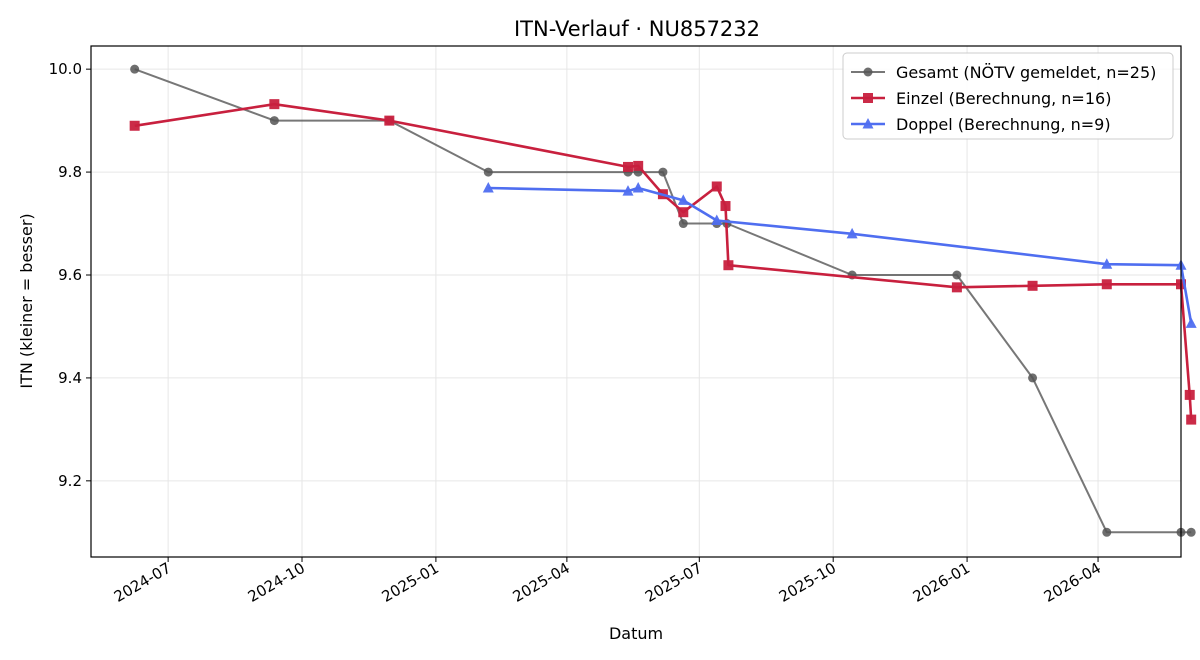 The width and height of the screenshot is (1200, 660). I want to click on y-axis-label: ITN (kleiner = besser), so click(26, 300).